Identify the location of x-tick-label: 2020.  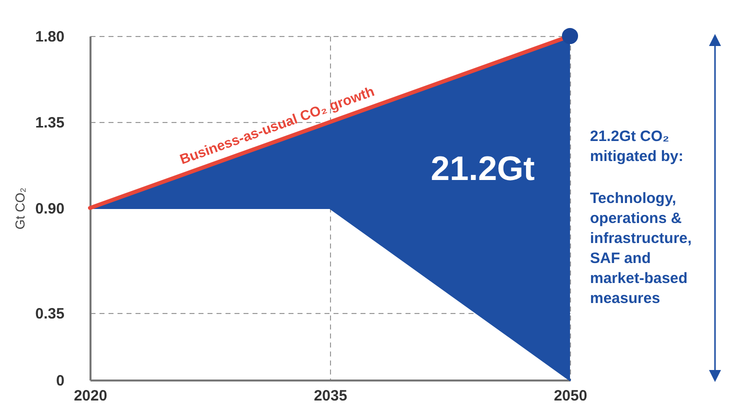
(91, 396).